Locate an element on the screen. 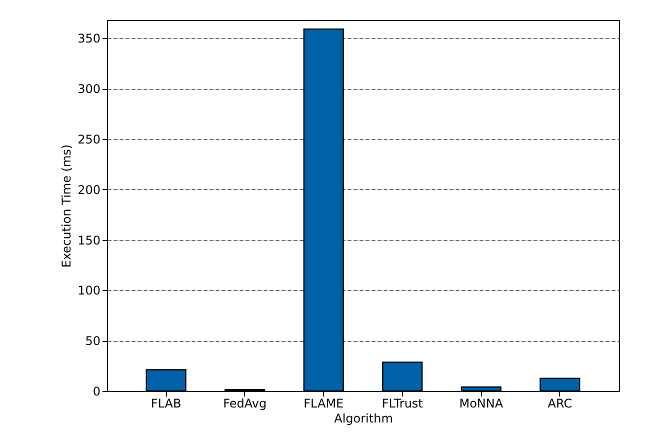 The image size is (646, 438). y-tick-label: 200 is located at coordinates (89, 189).